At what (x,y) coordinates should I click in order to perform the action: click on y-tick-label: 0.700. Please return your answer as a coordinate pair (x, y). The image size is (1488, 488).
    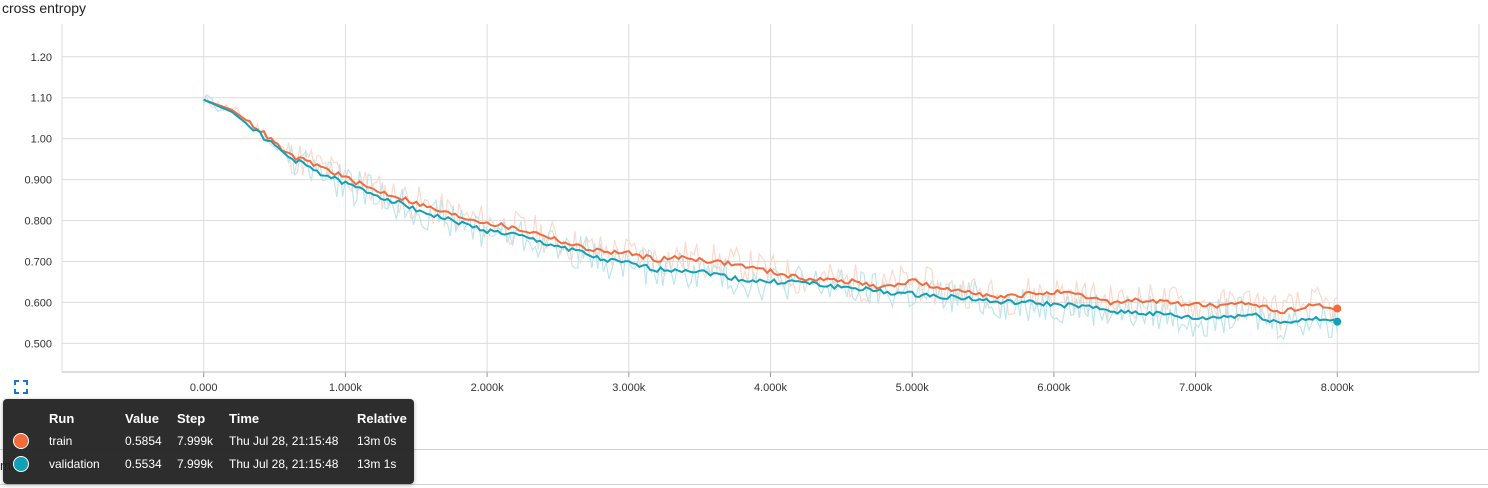
    Looking at the image, I should click on (38, 262).